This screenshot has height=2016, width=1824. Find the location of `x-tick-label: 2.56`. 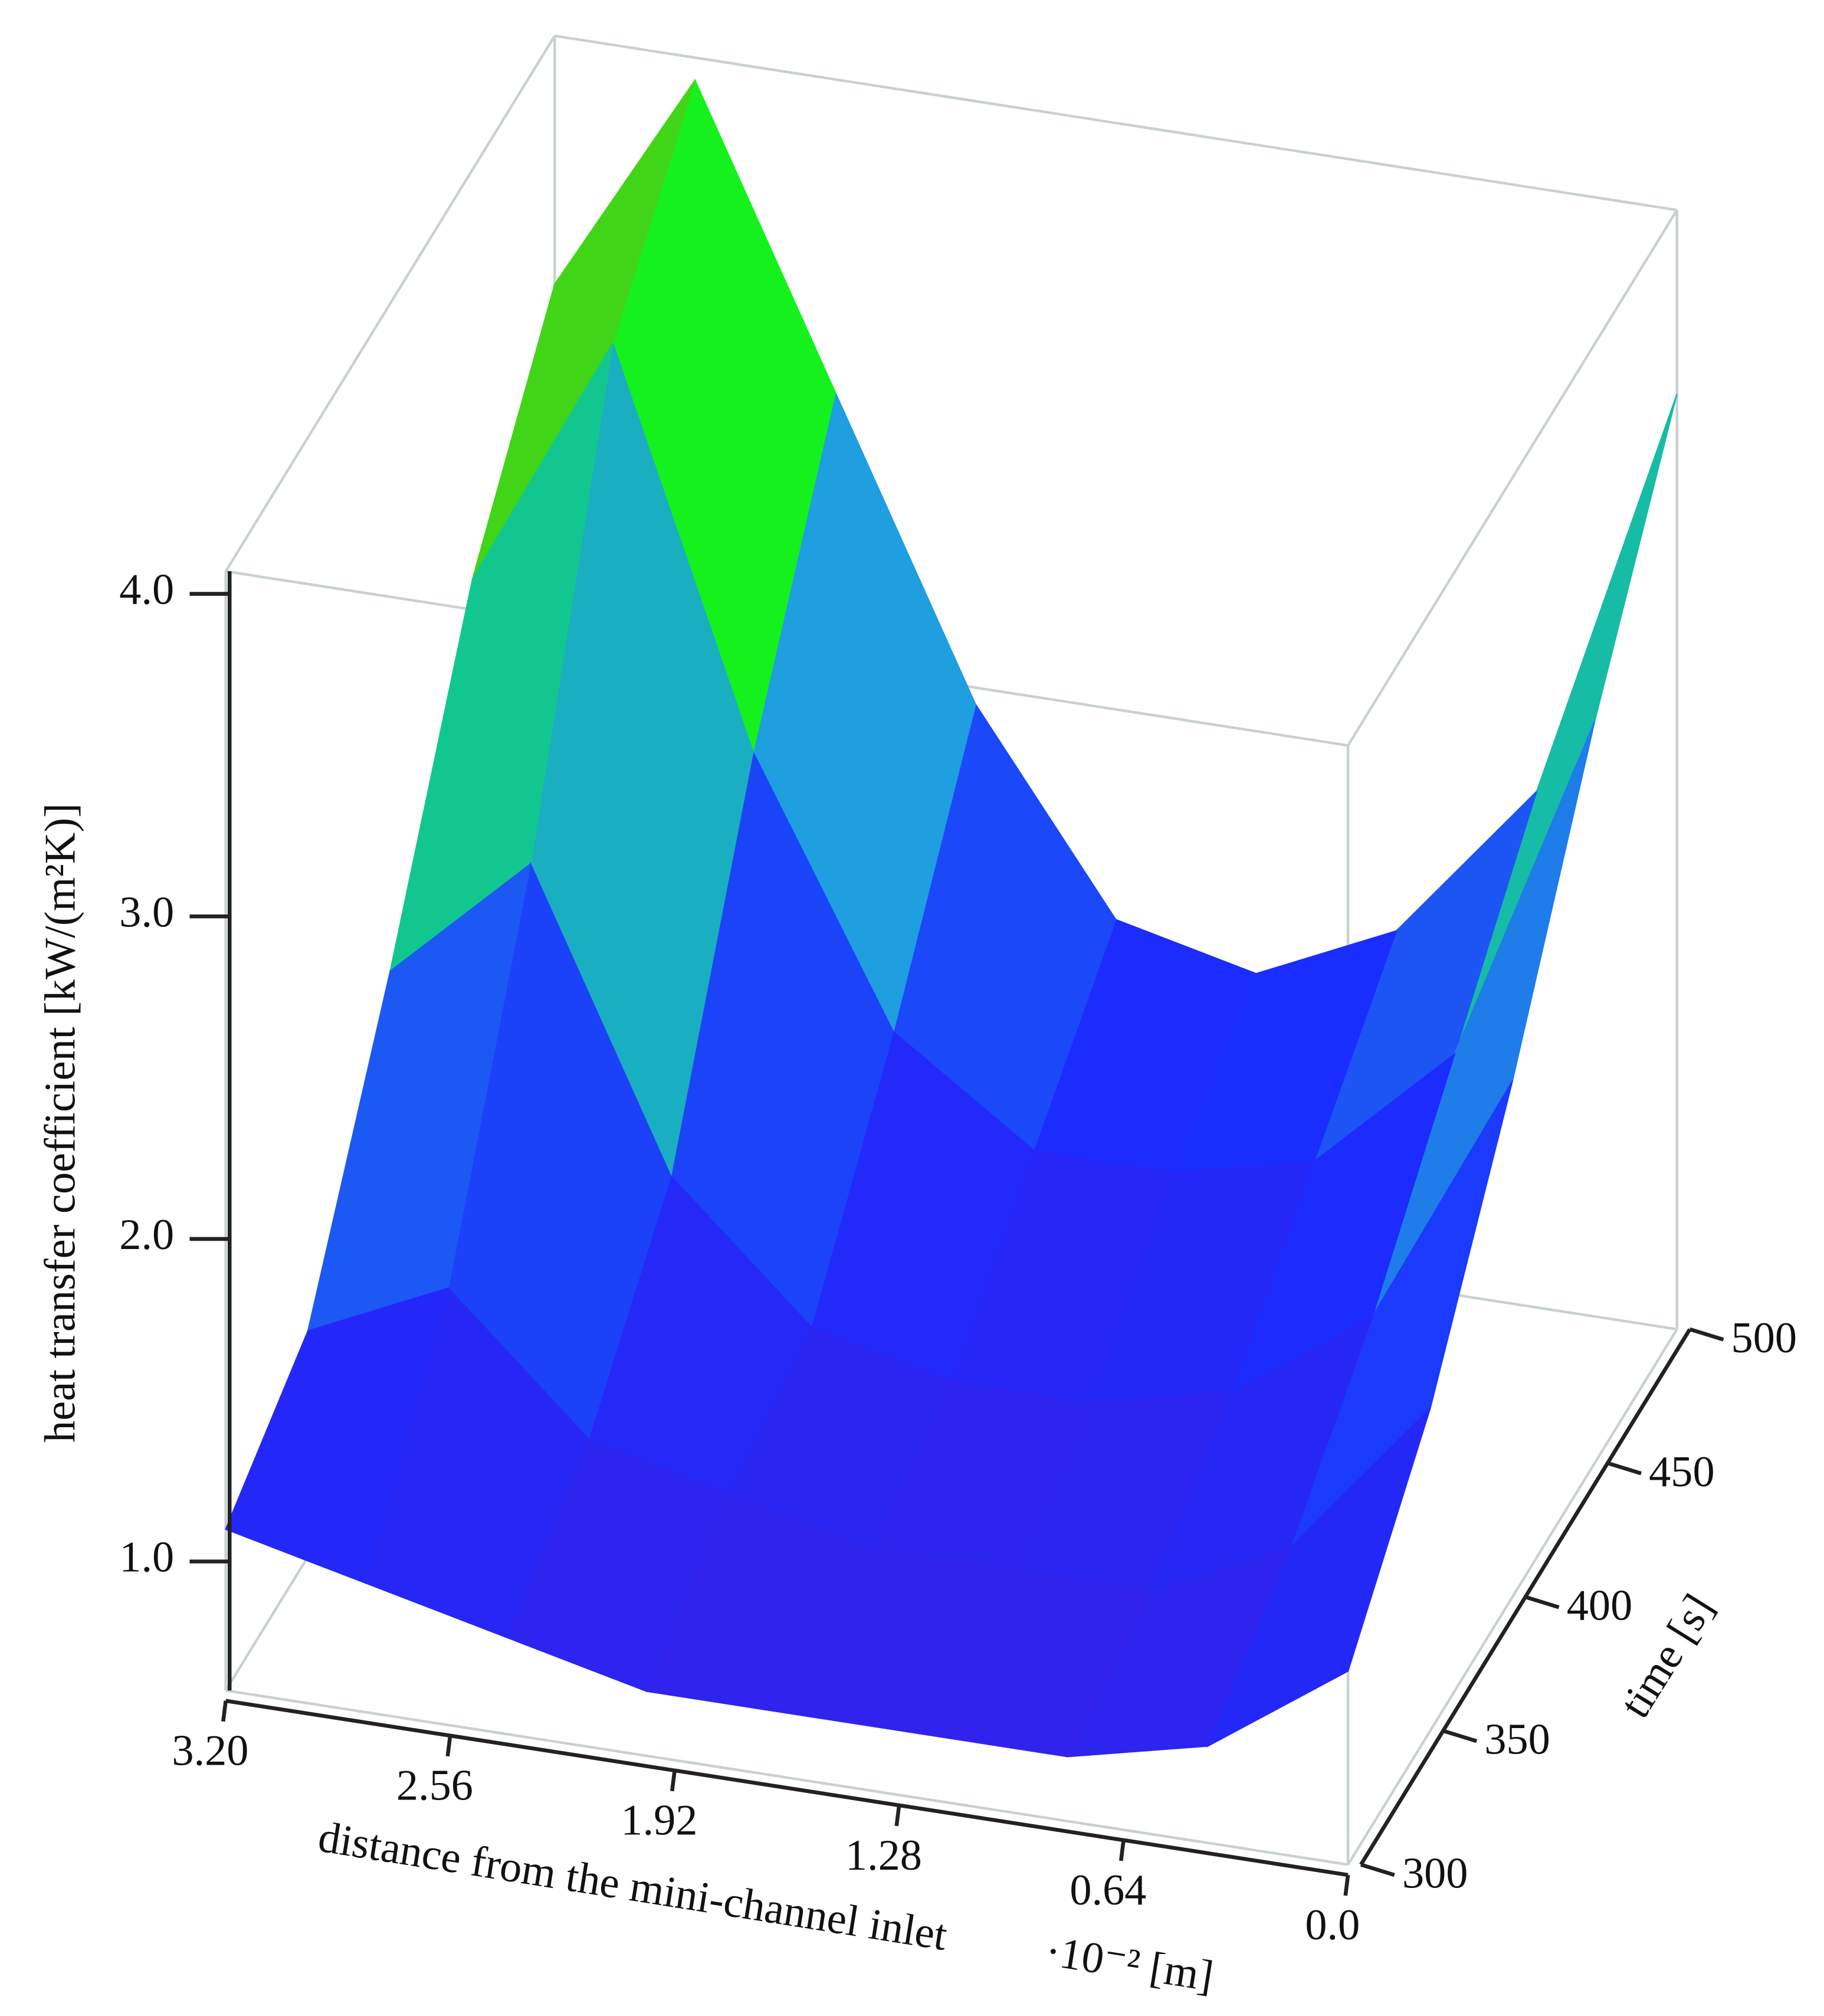

x-tick-label: 2.56 is located at coordinates (434, 1786).